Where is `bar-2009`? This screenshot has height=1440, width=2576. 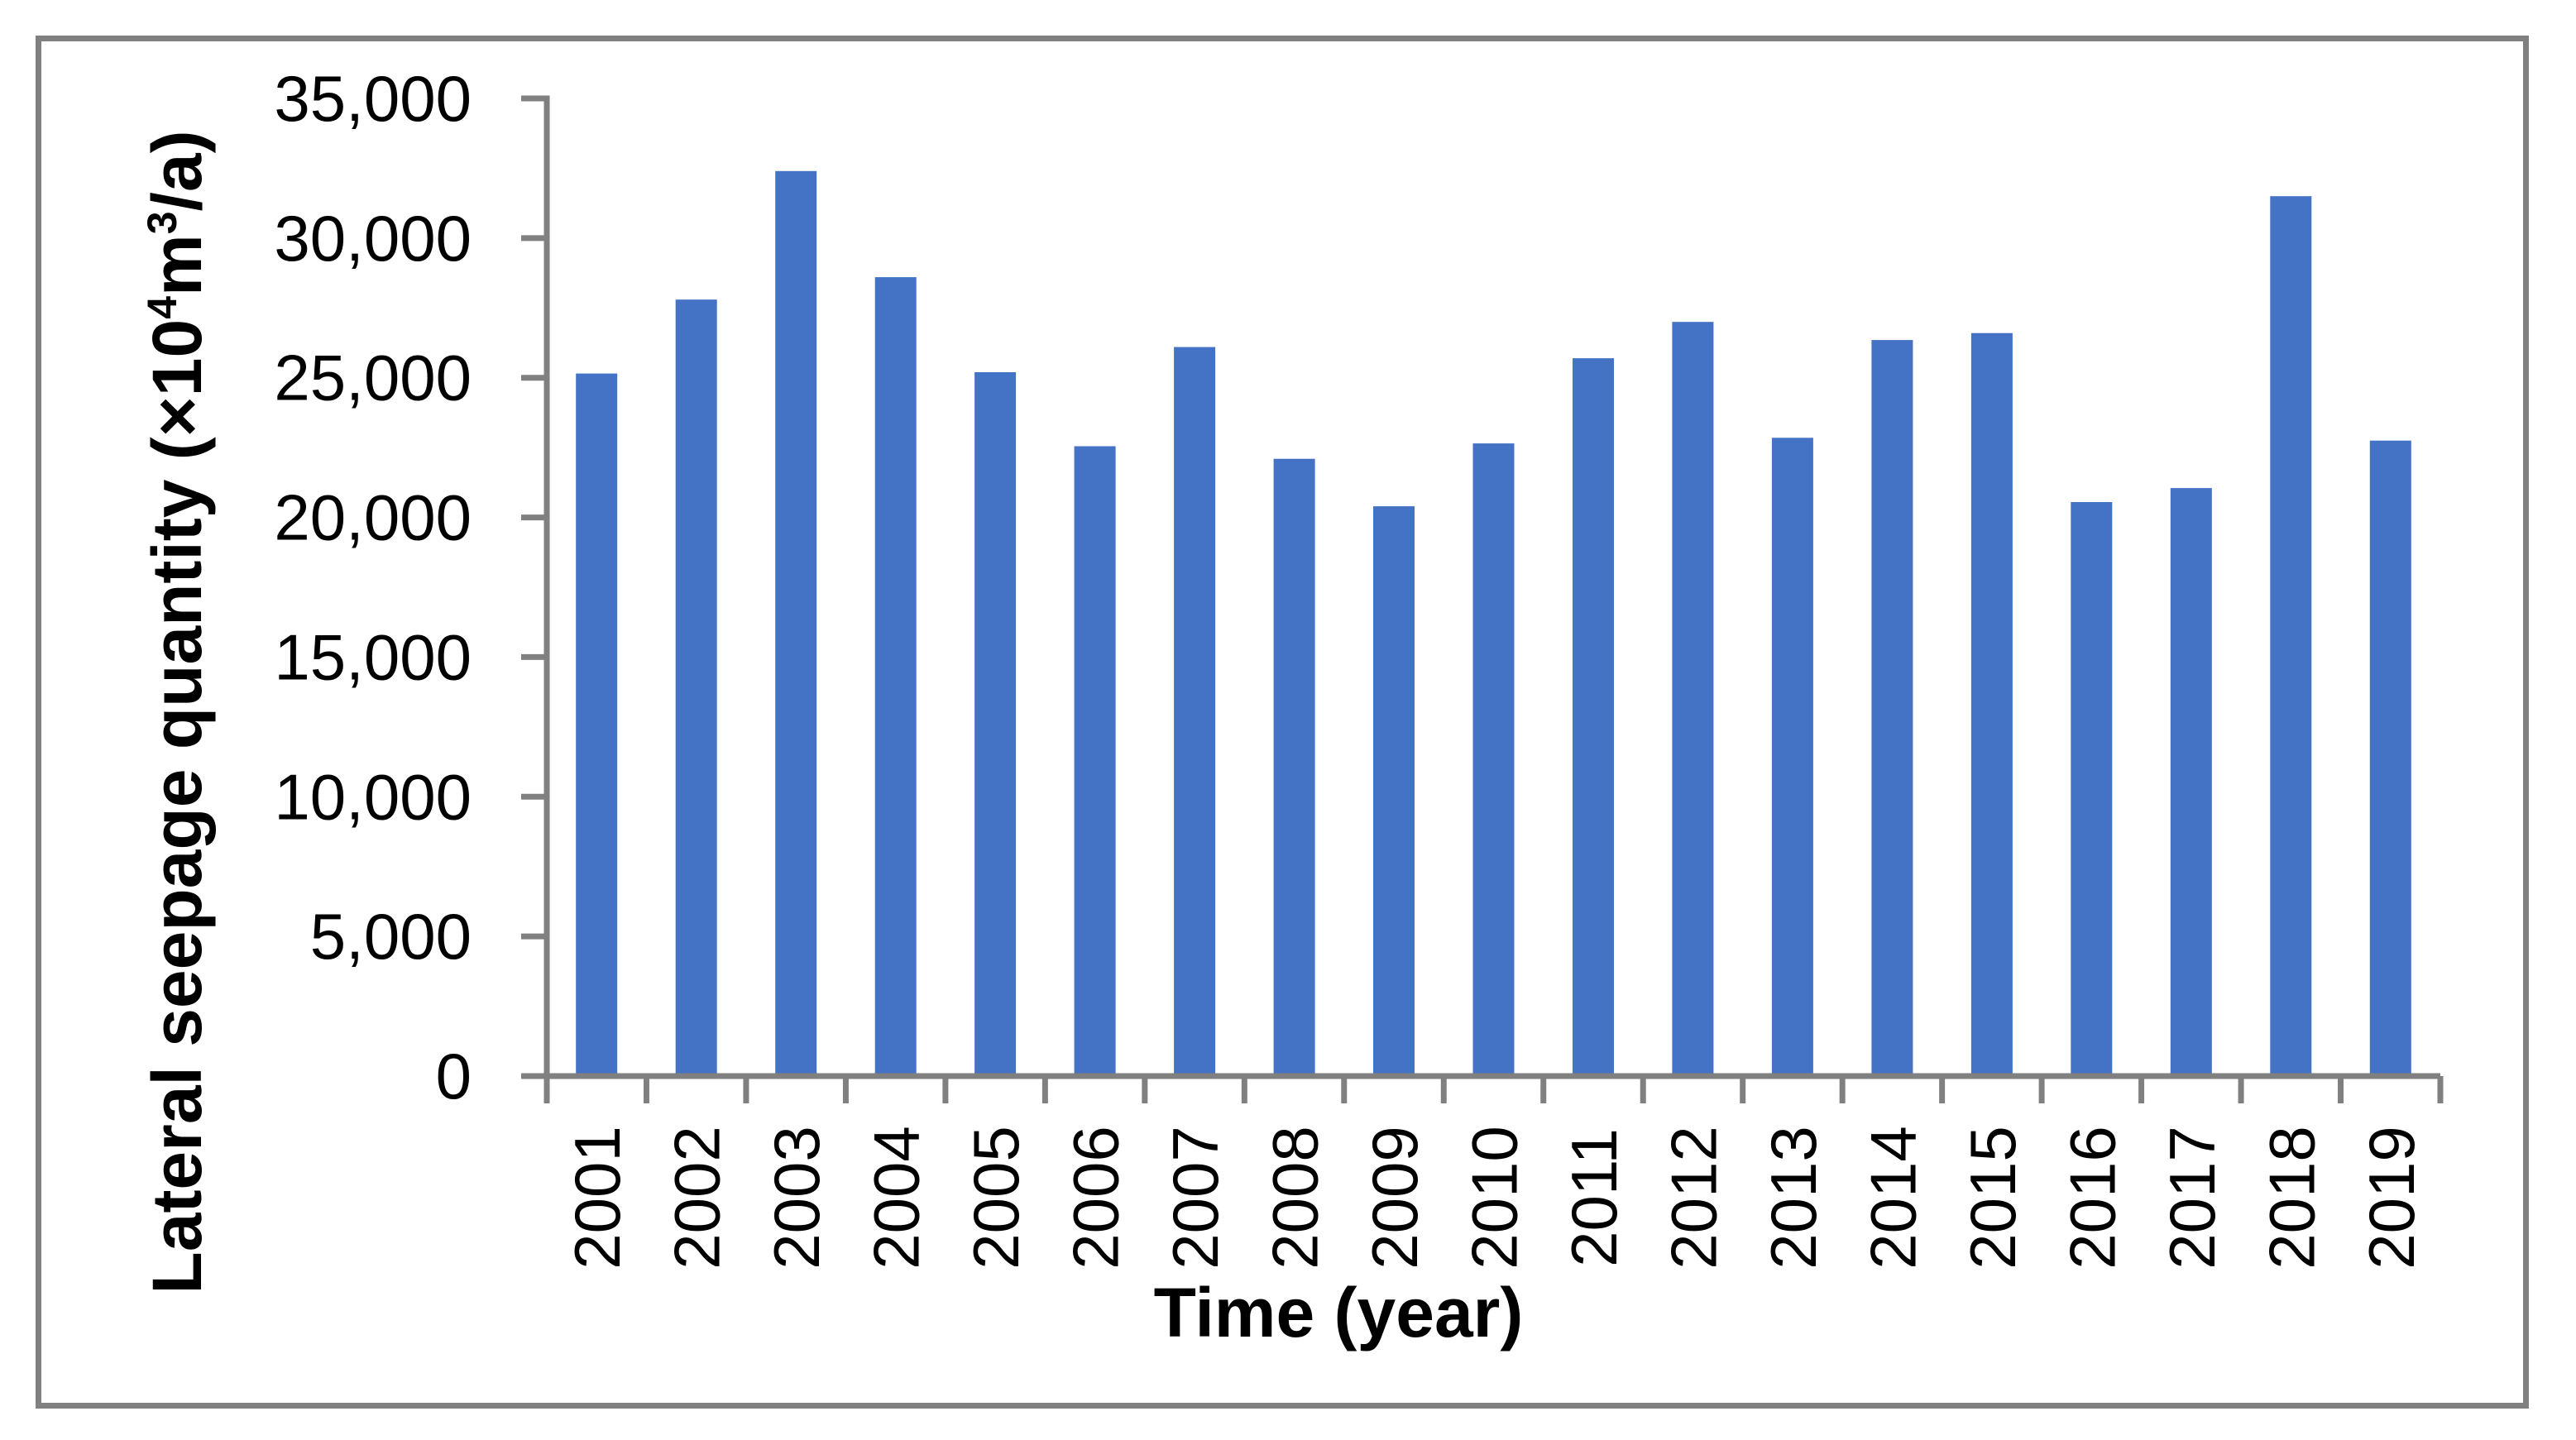
bar-2009 is located at coordinates (1394, 790).